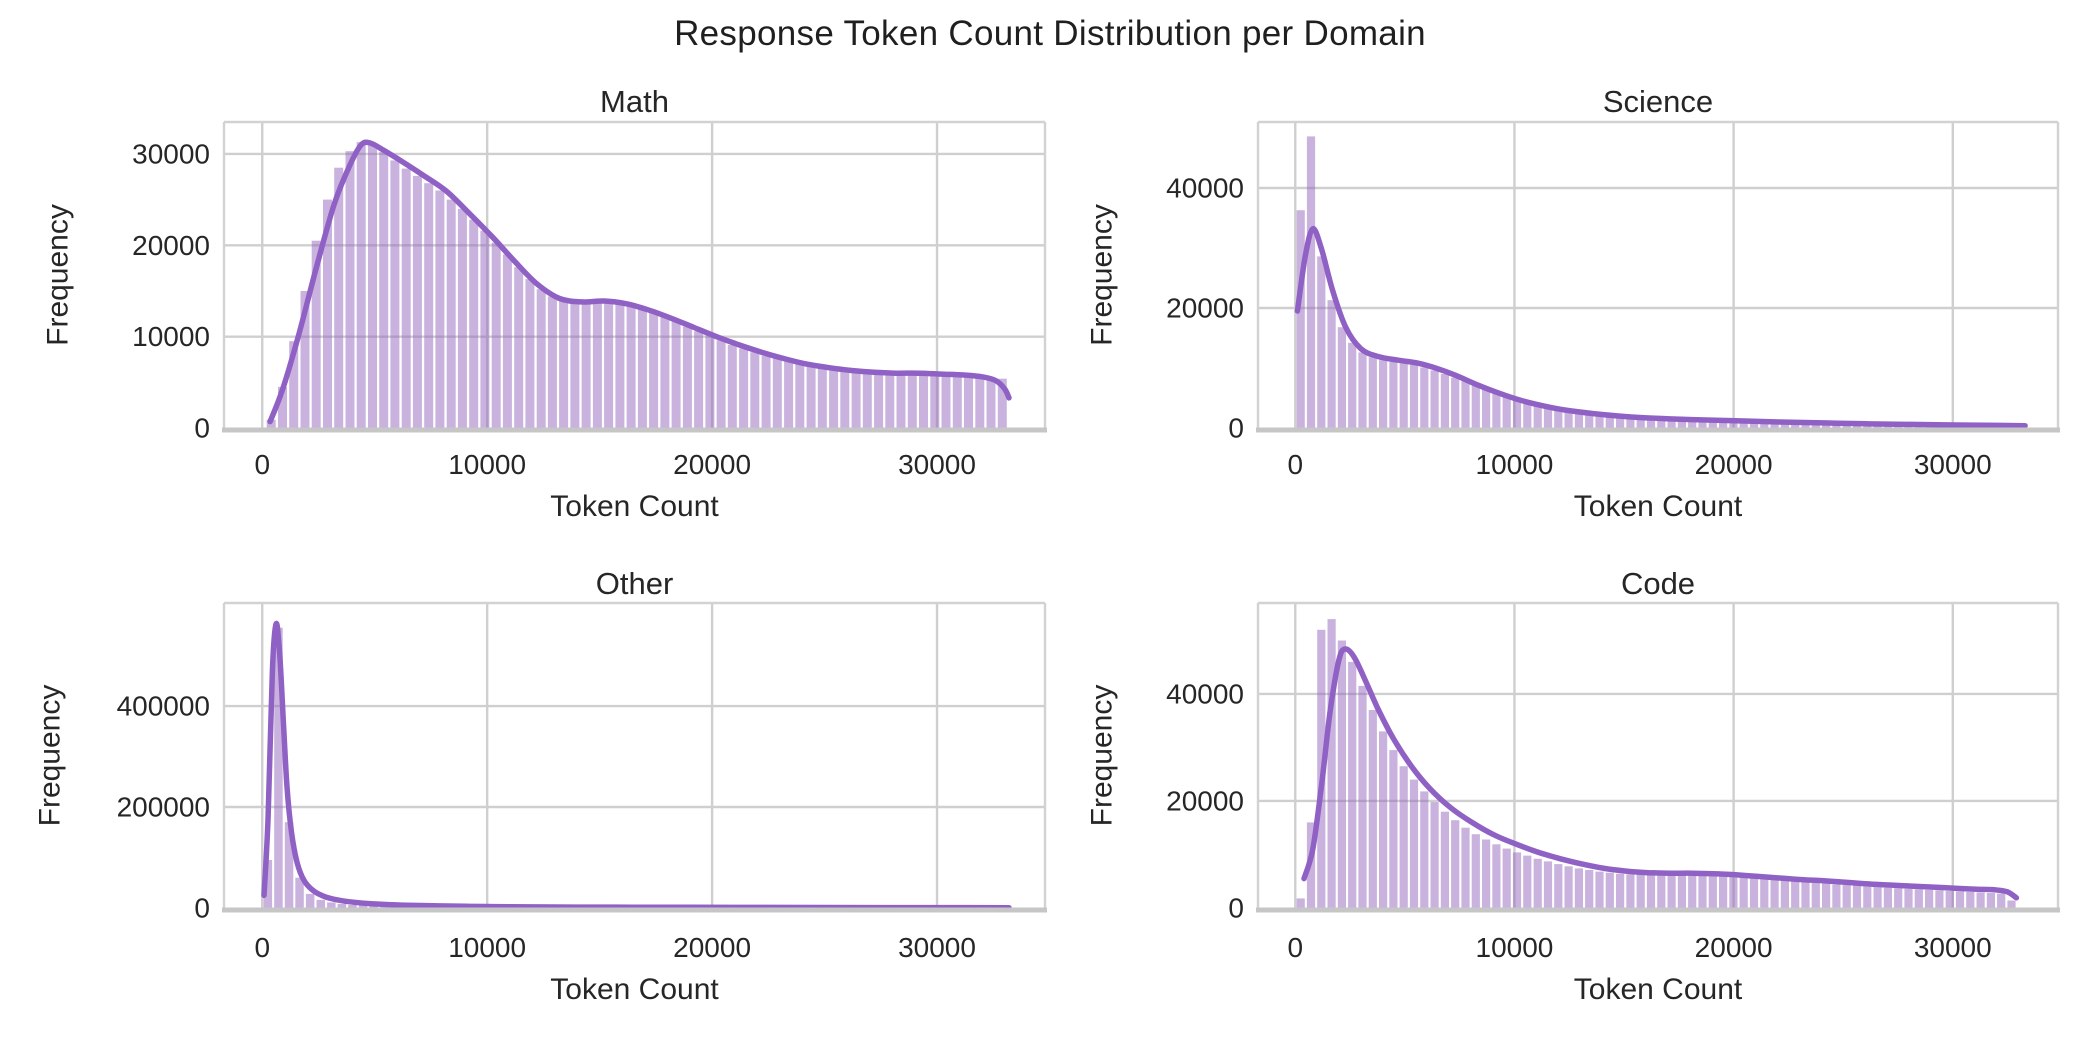  What do you see at coordinates (202, 908) in the screenshot?
I see `y-tick-label: 0` at bounding box center [202, 908].